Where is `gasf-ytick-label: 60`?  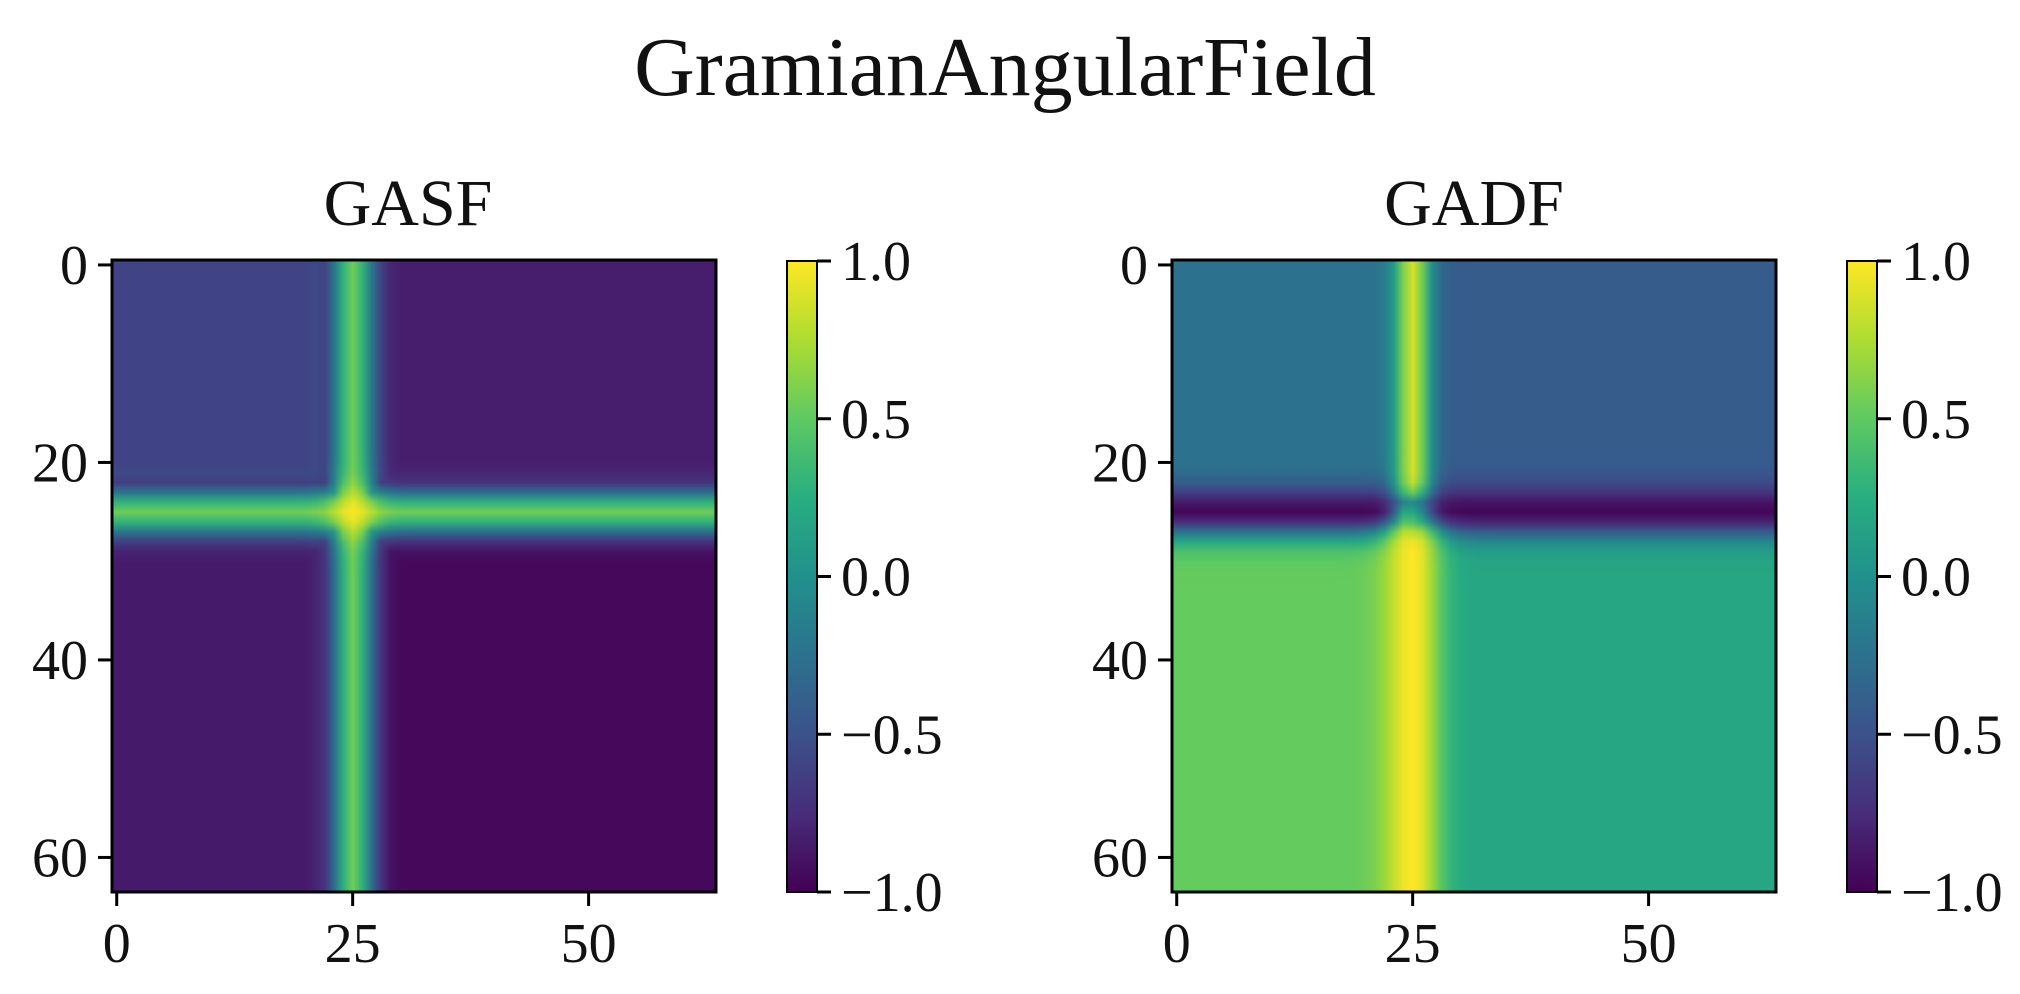 gasf-ytick-label: 60 is located at coordinates (60, 858).